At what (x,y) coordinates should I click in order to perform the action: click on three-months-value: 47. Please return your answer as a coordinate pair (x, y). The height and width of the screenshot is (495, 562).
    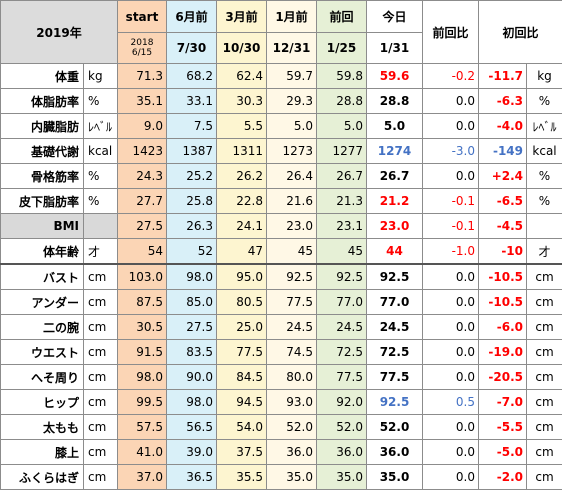
    Looking at the image, I should click on (241, 251).